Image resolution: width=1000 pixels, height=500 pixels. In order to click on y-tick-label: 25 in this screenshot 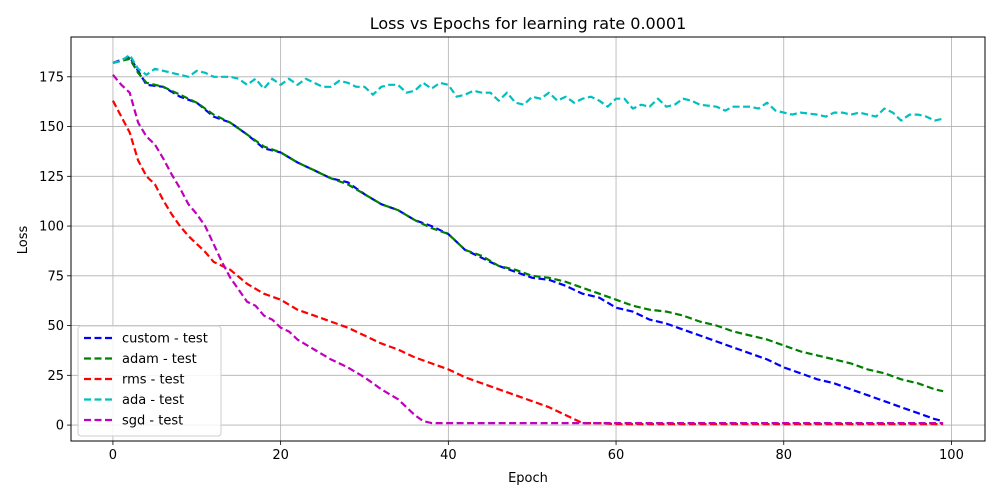, I will do `click(55, 376)`.